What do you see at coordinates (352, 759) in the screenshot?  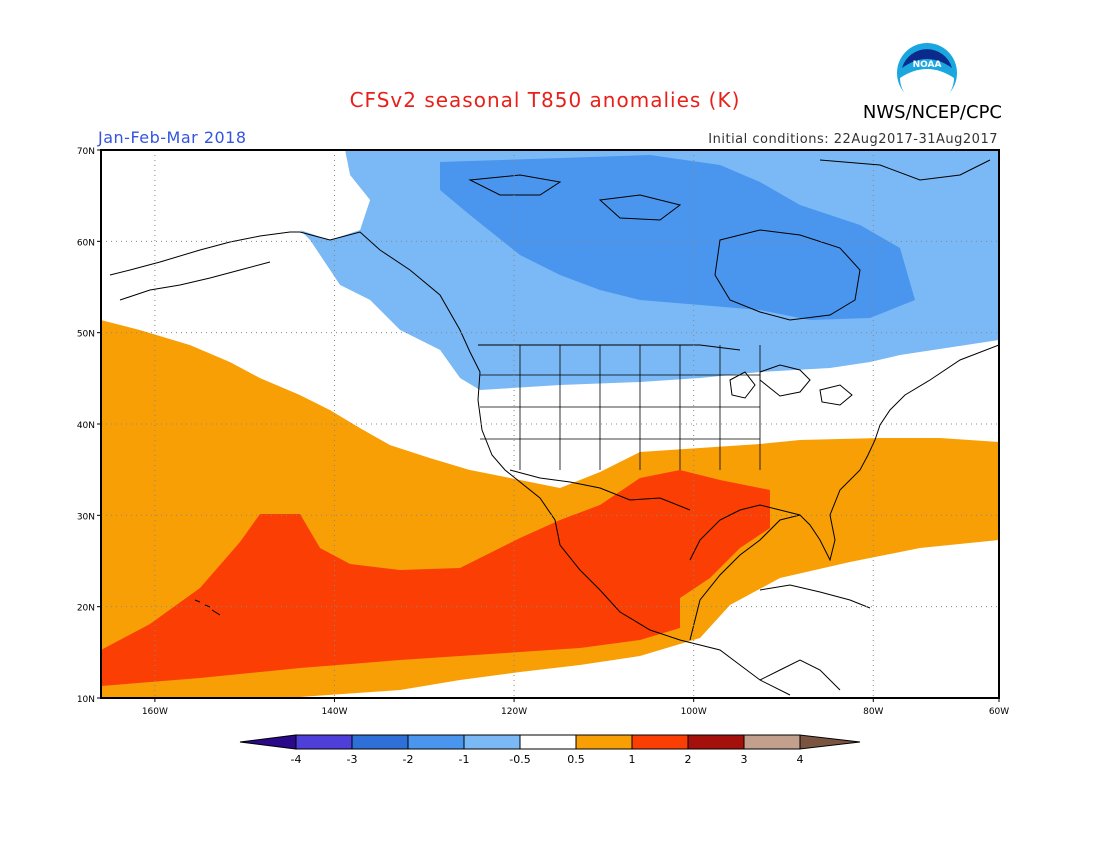 I see `colorbar-label: -3` at bounding box center [352, 759].